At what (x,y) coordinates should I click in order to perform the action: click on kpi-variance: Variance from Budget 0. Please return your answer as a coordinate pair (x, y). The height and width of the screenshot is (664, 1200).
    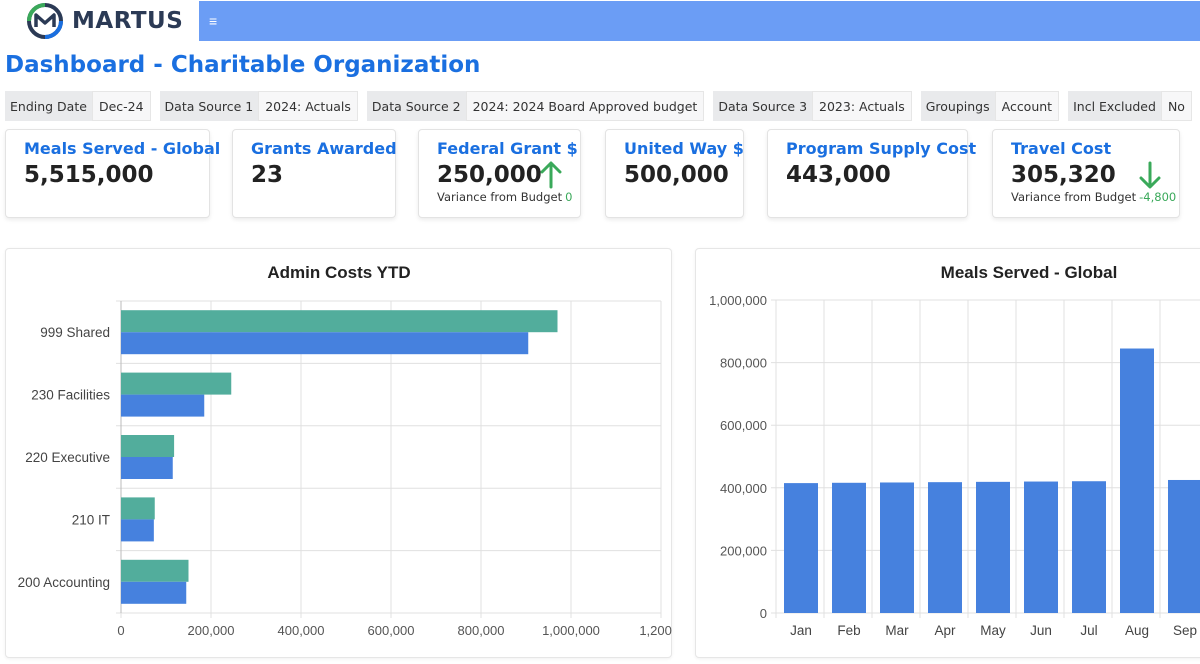
    Looking at the image, I should click on (508, 197).